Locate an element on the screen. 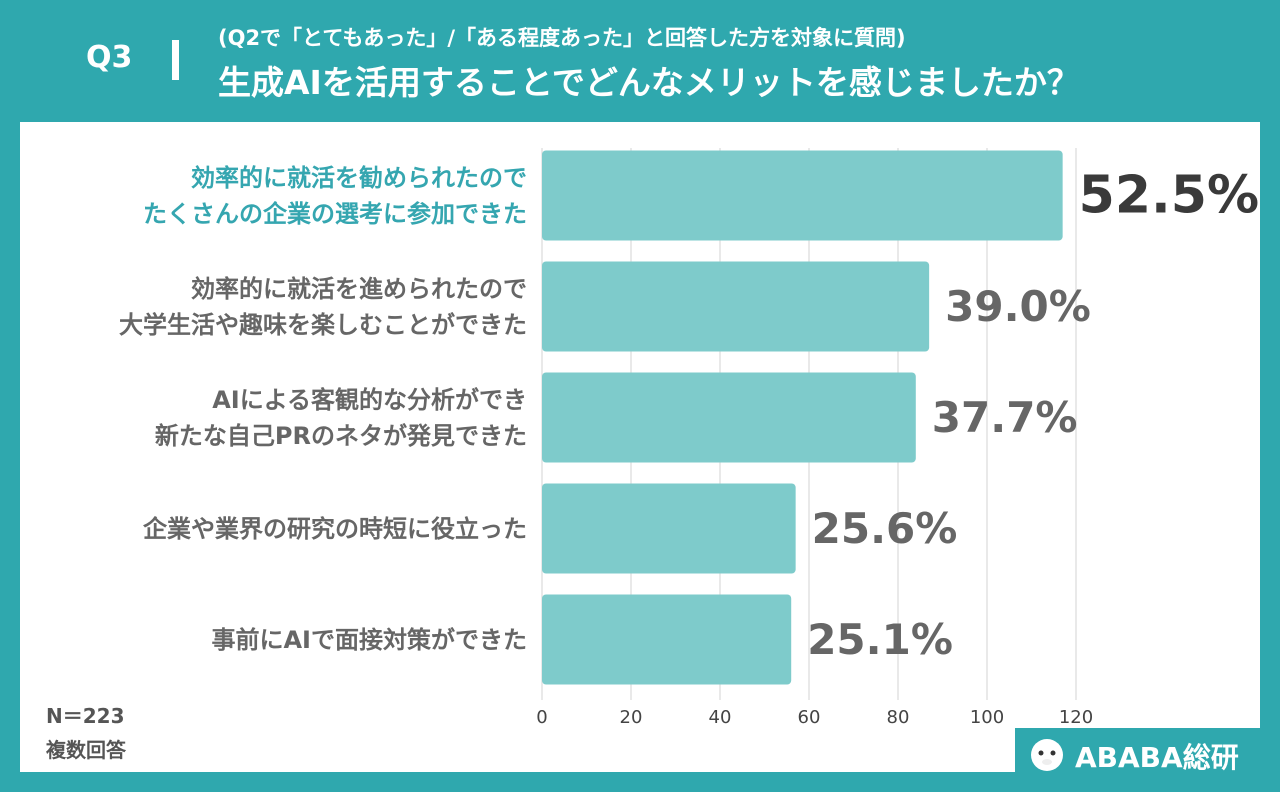 Image resolution: width=1280 pixels, height=792 pixels. value-label: 37.7% is located at coordinates (1005, 417).